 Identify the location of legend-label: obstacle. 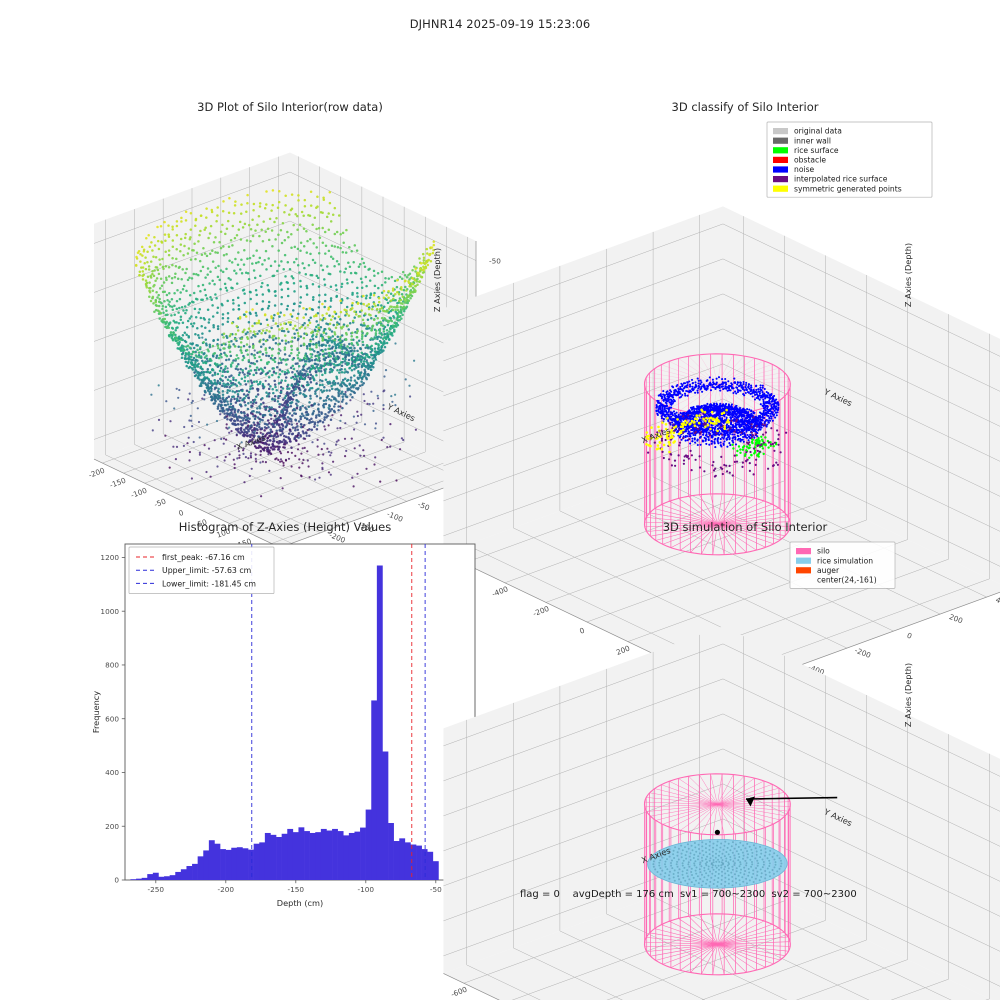
(810, 160).